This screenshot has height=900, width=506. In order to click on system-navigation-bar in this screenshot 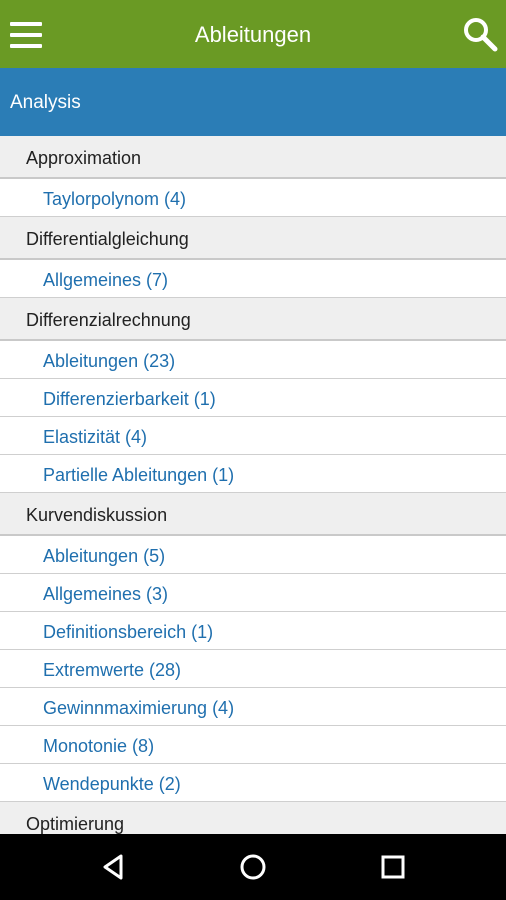, I will do `click(253, 867)`.